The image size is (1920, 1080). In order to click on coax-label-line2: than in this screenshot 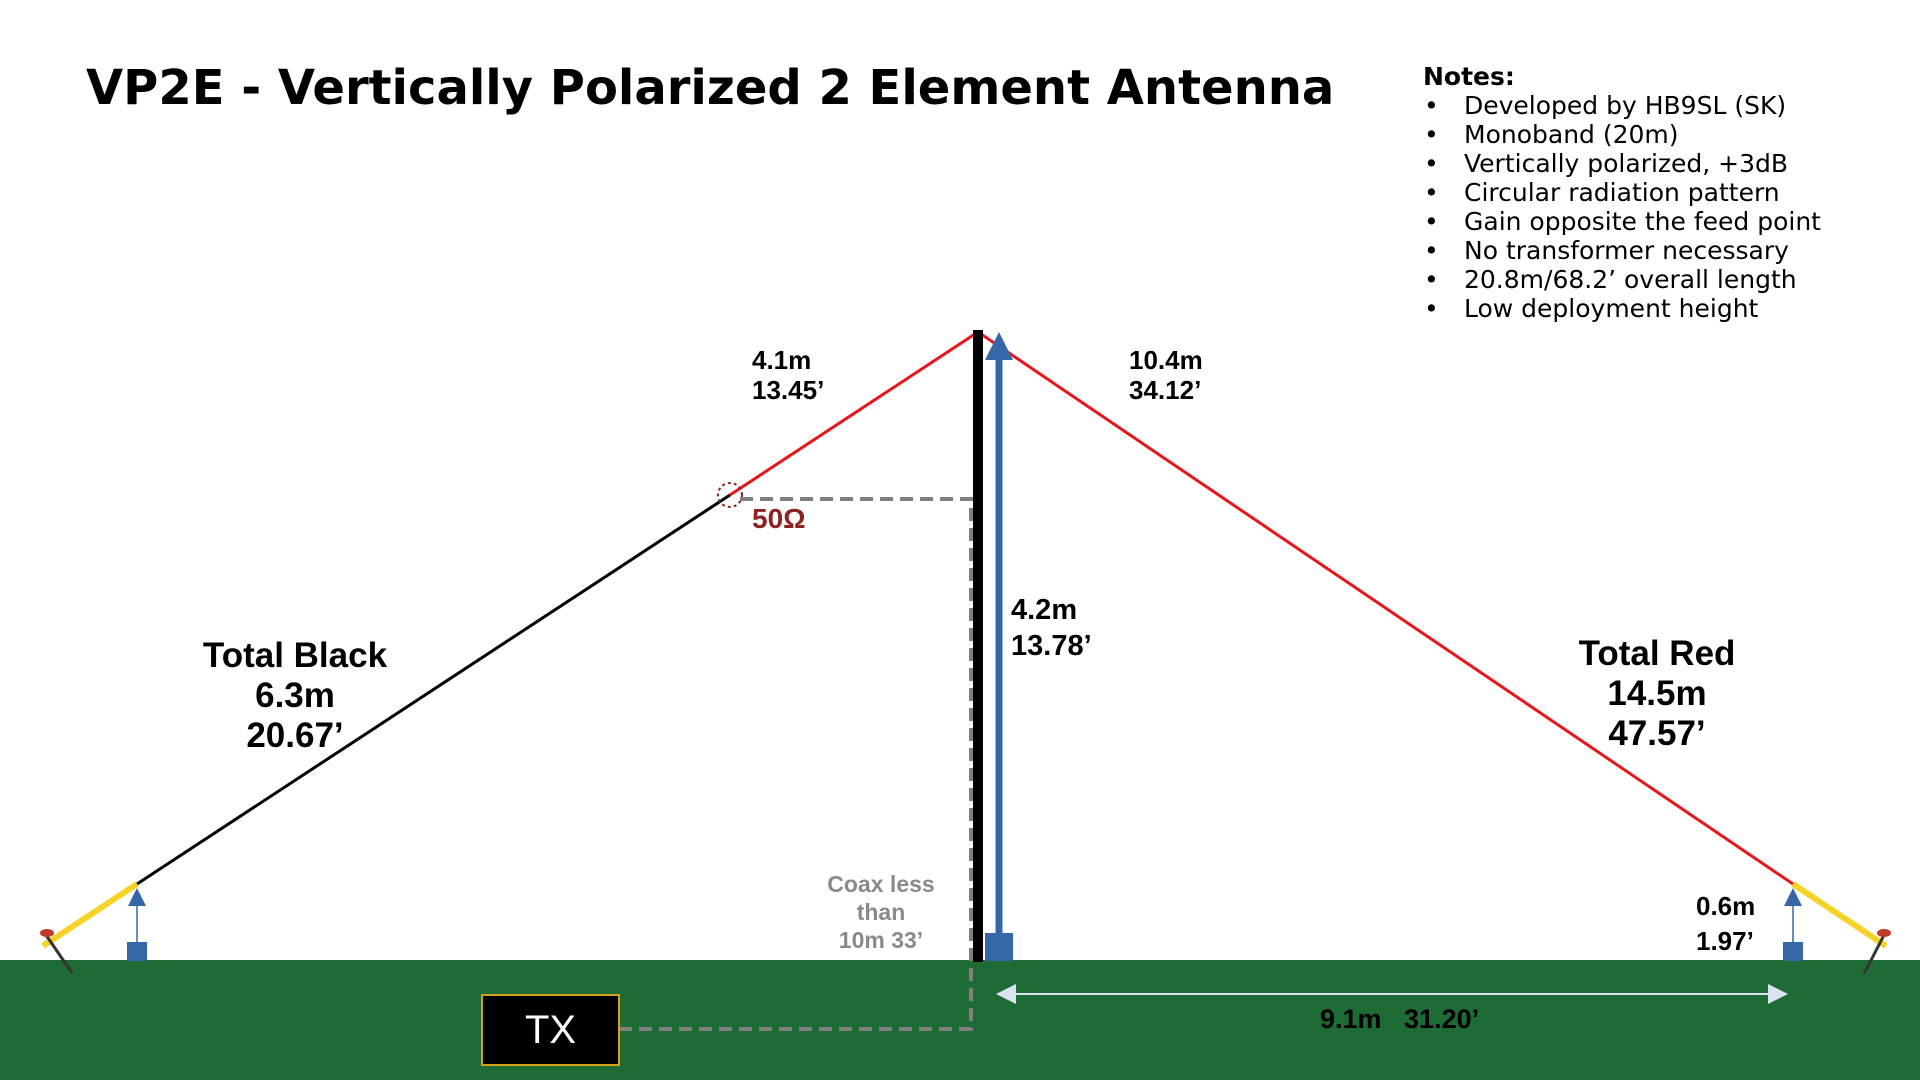, I will do `click(881, 912)`.